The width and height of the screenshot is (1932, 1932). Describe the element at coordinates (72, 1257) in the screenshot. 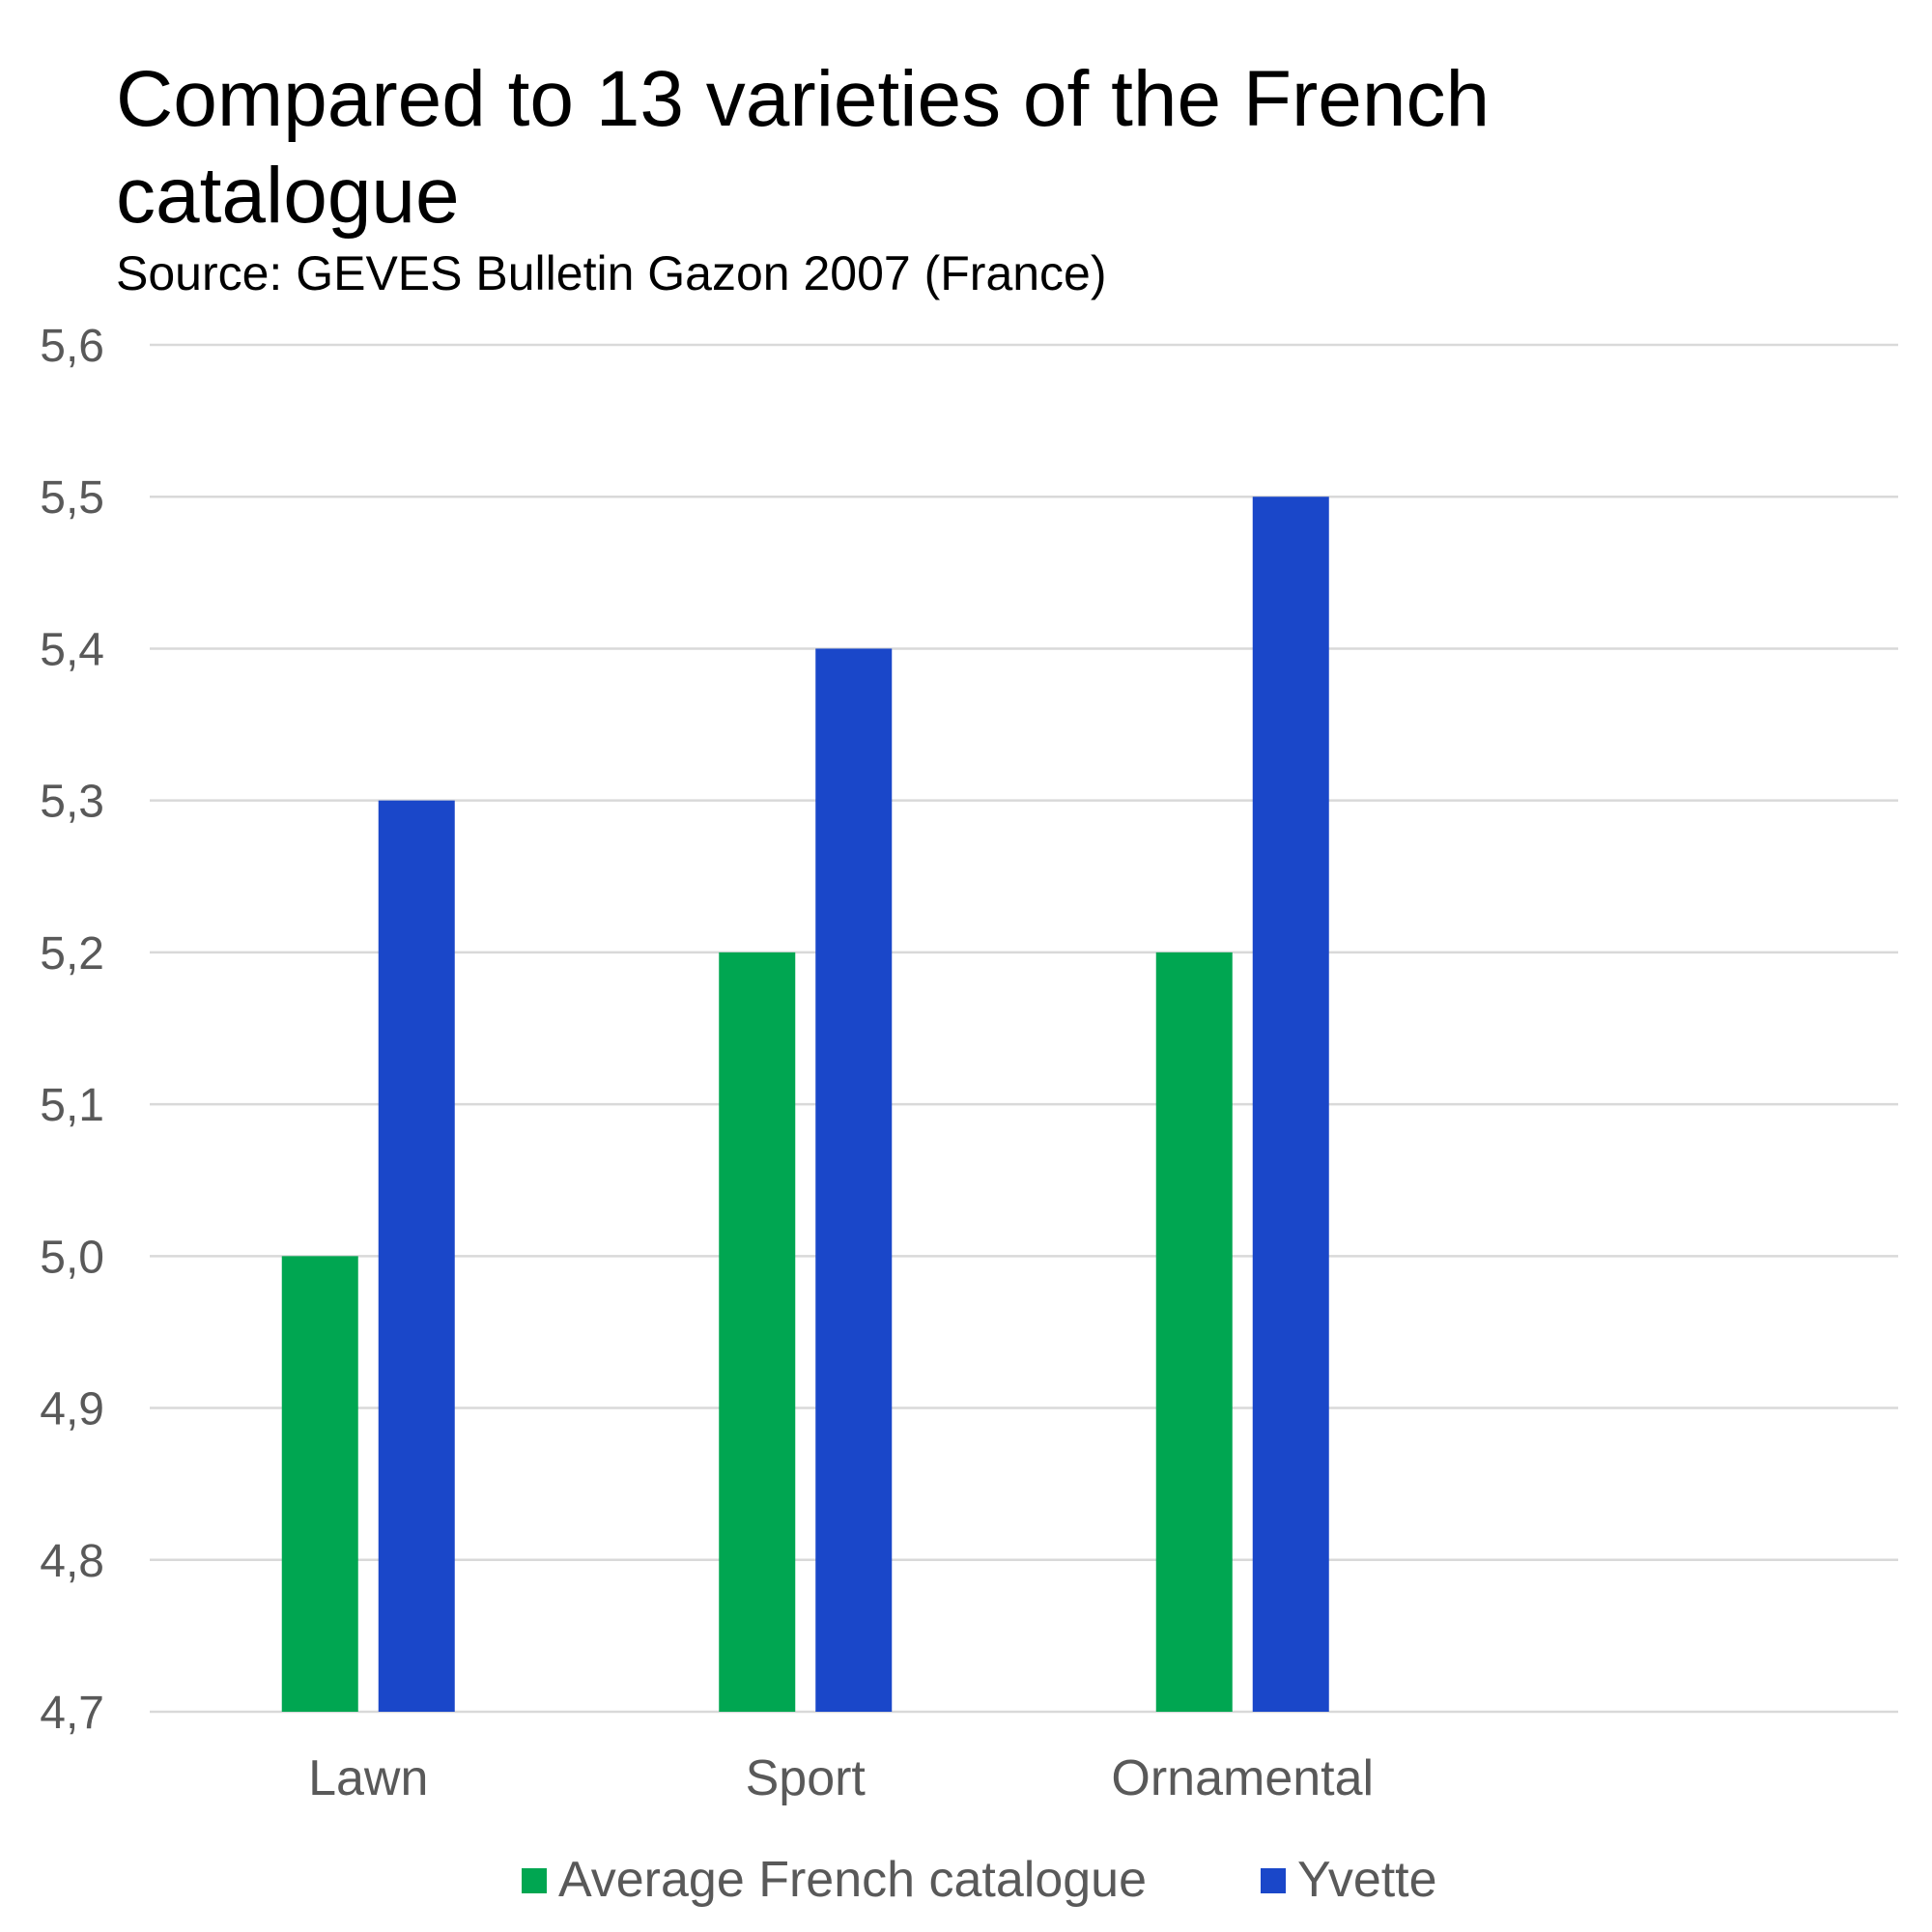

I see `y-tick-label: 5,0` at that location.